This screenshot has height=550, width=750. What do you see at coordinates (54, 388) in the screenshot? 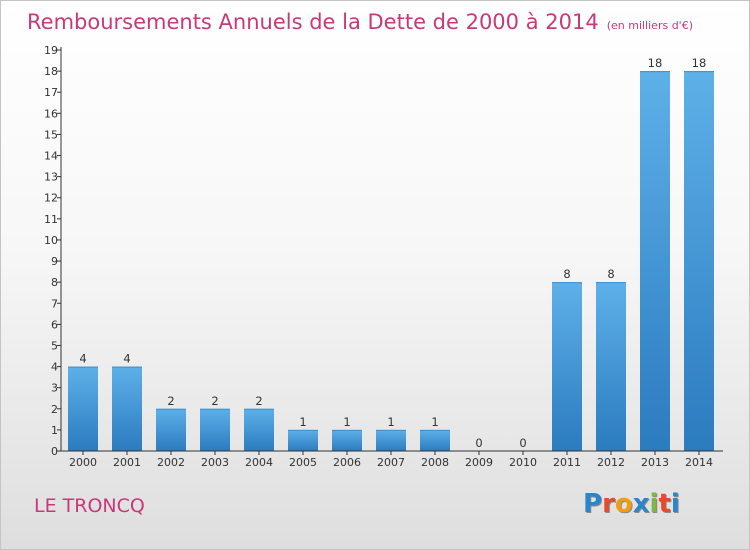
I see `y-tick-label-3: 3` at bounding box center [54, 388].